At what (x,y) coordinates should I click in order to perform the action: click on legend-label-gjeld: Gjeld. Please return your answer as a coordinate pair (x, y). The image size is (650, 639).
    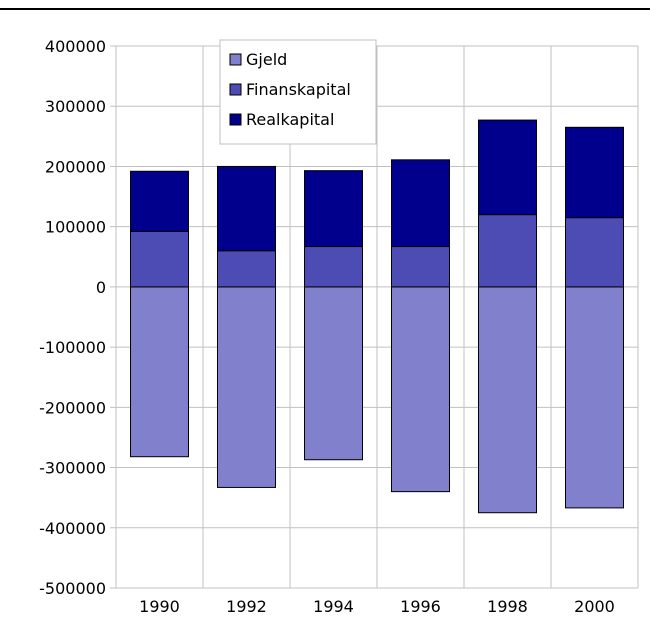
    Looking at the image, I should click on (266, 59).